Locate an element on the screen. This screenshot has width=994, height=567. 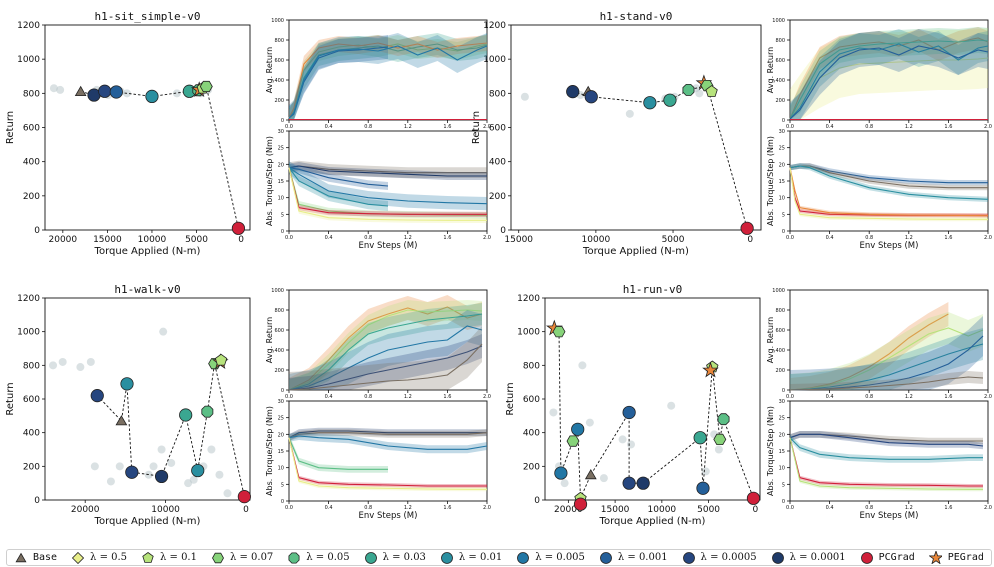
legend-item: λ = 0.005 is located at coordinates (550, 557).